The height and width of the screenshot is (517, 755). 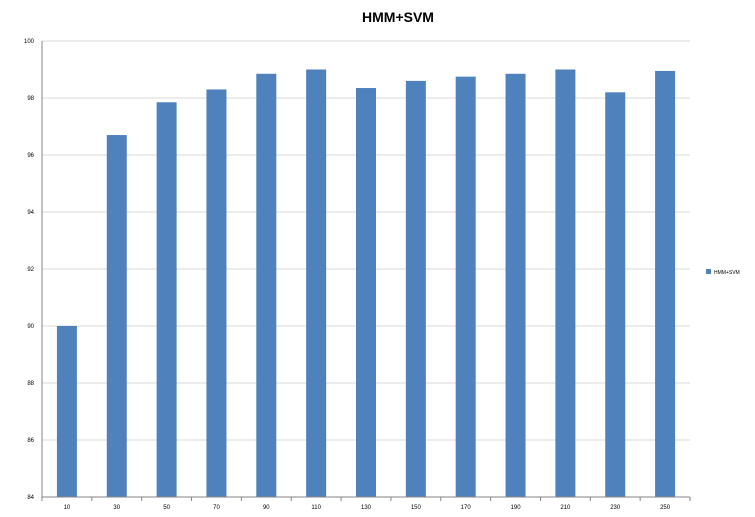 I want to click on x-tick-label: 90, so click(x=266, y=508).